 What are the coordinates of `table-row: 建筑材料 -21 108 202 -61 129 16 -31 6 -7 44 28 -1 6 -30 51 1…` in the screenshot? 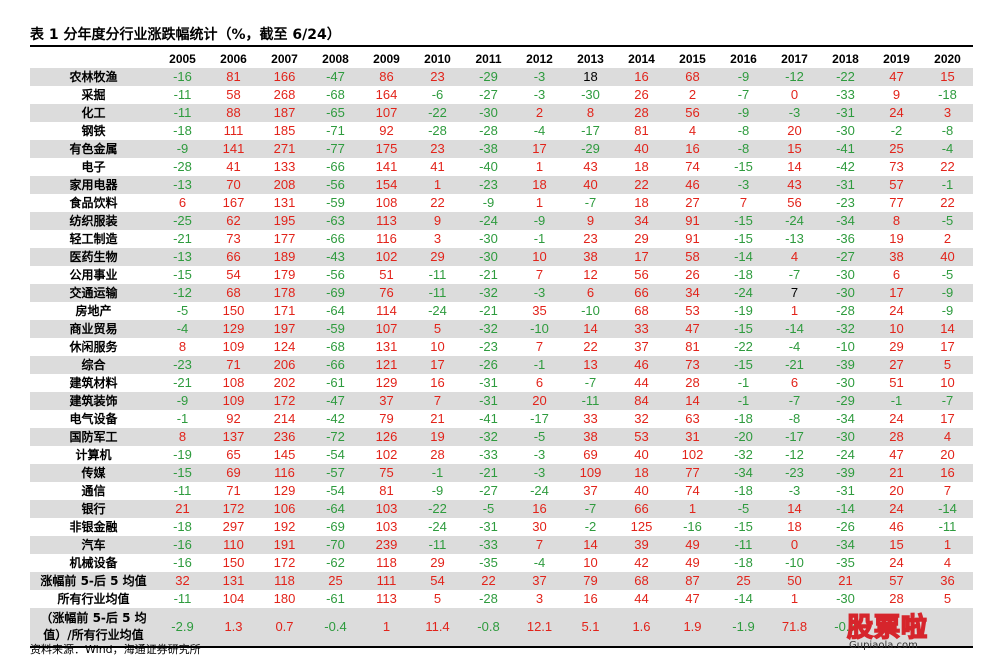 It's located at (501, 383).